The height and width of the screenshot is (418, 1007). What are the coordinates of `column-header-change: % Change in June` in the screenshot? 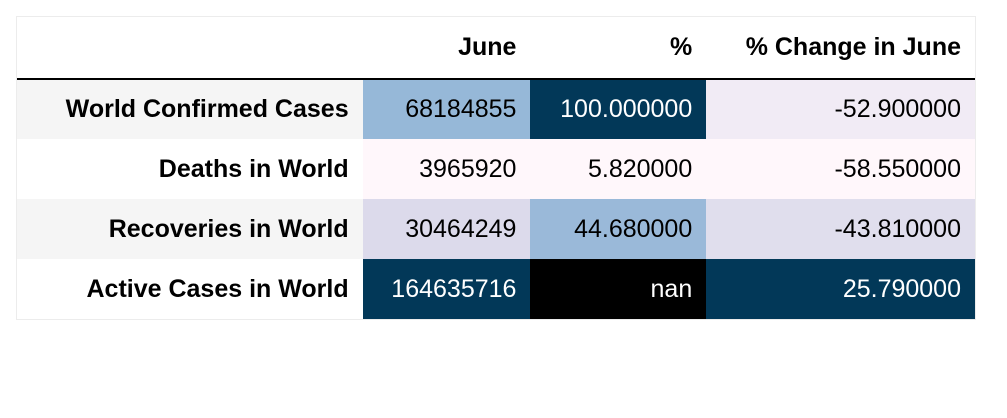 It's located at (840, 48).